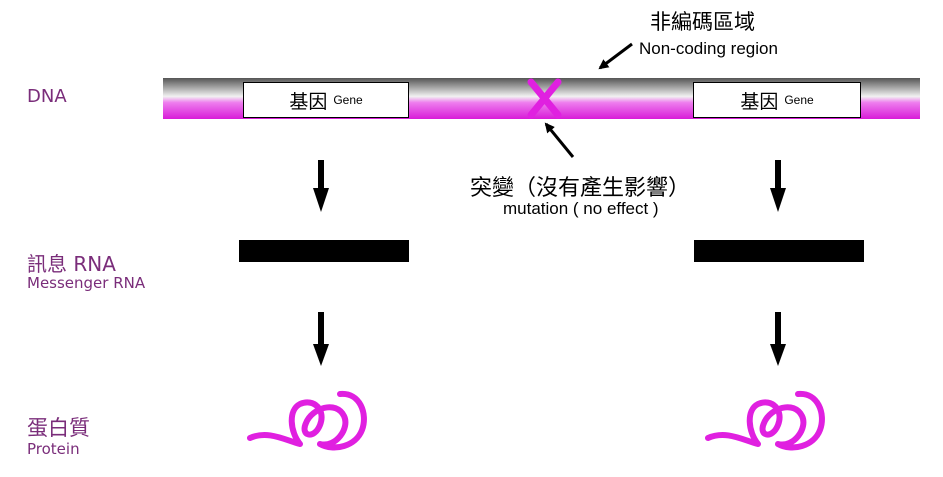 This screenshot has height=477, width=943. I want to click on gene-box-left: 基因 Gene, so click(326, 100).